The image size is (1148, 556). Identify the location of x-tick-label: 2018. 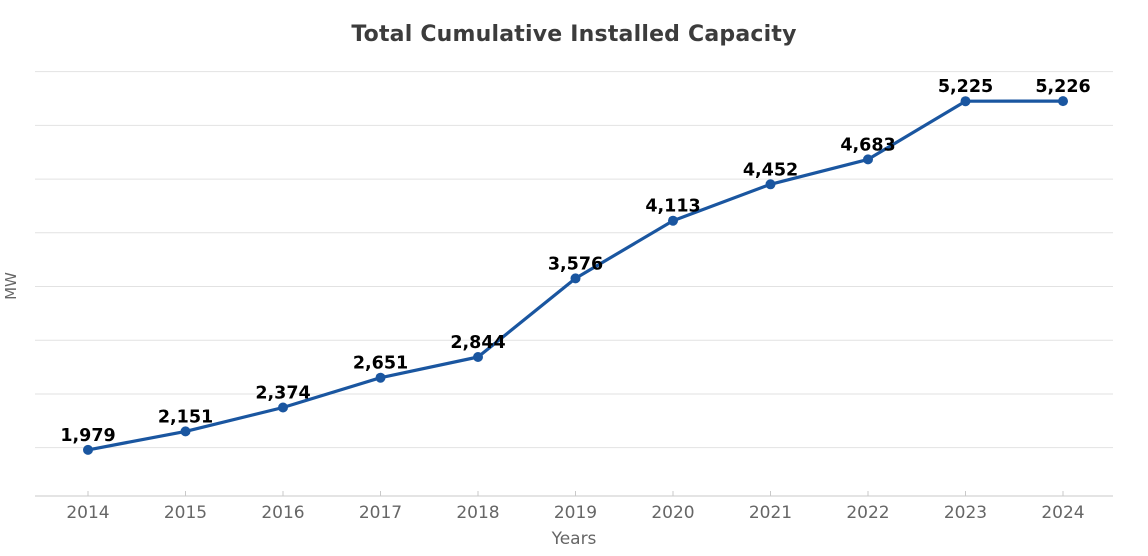
(477, 513).